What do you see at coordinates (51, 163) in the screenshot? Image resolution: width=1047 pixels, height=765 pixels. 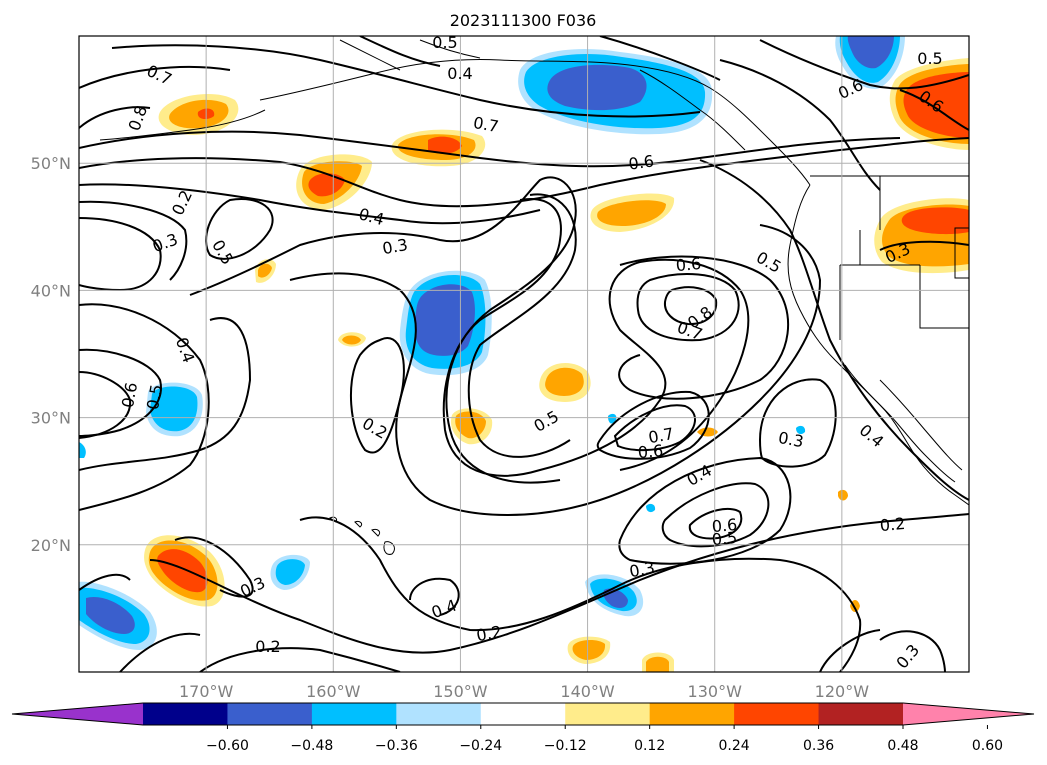 I see `latitude-tick-label: 50°N` at bounding box center [51, 163].